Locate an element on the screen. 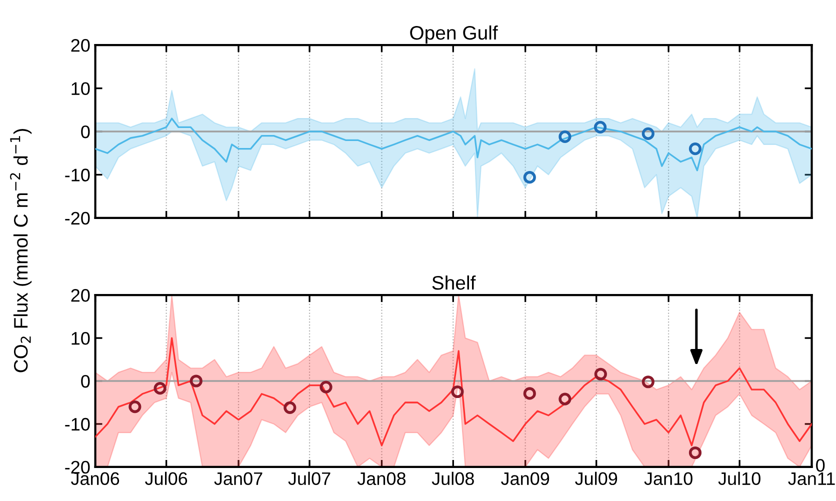  x-tick-label: Jan07 is located at coordinates (238, 479).